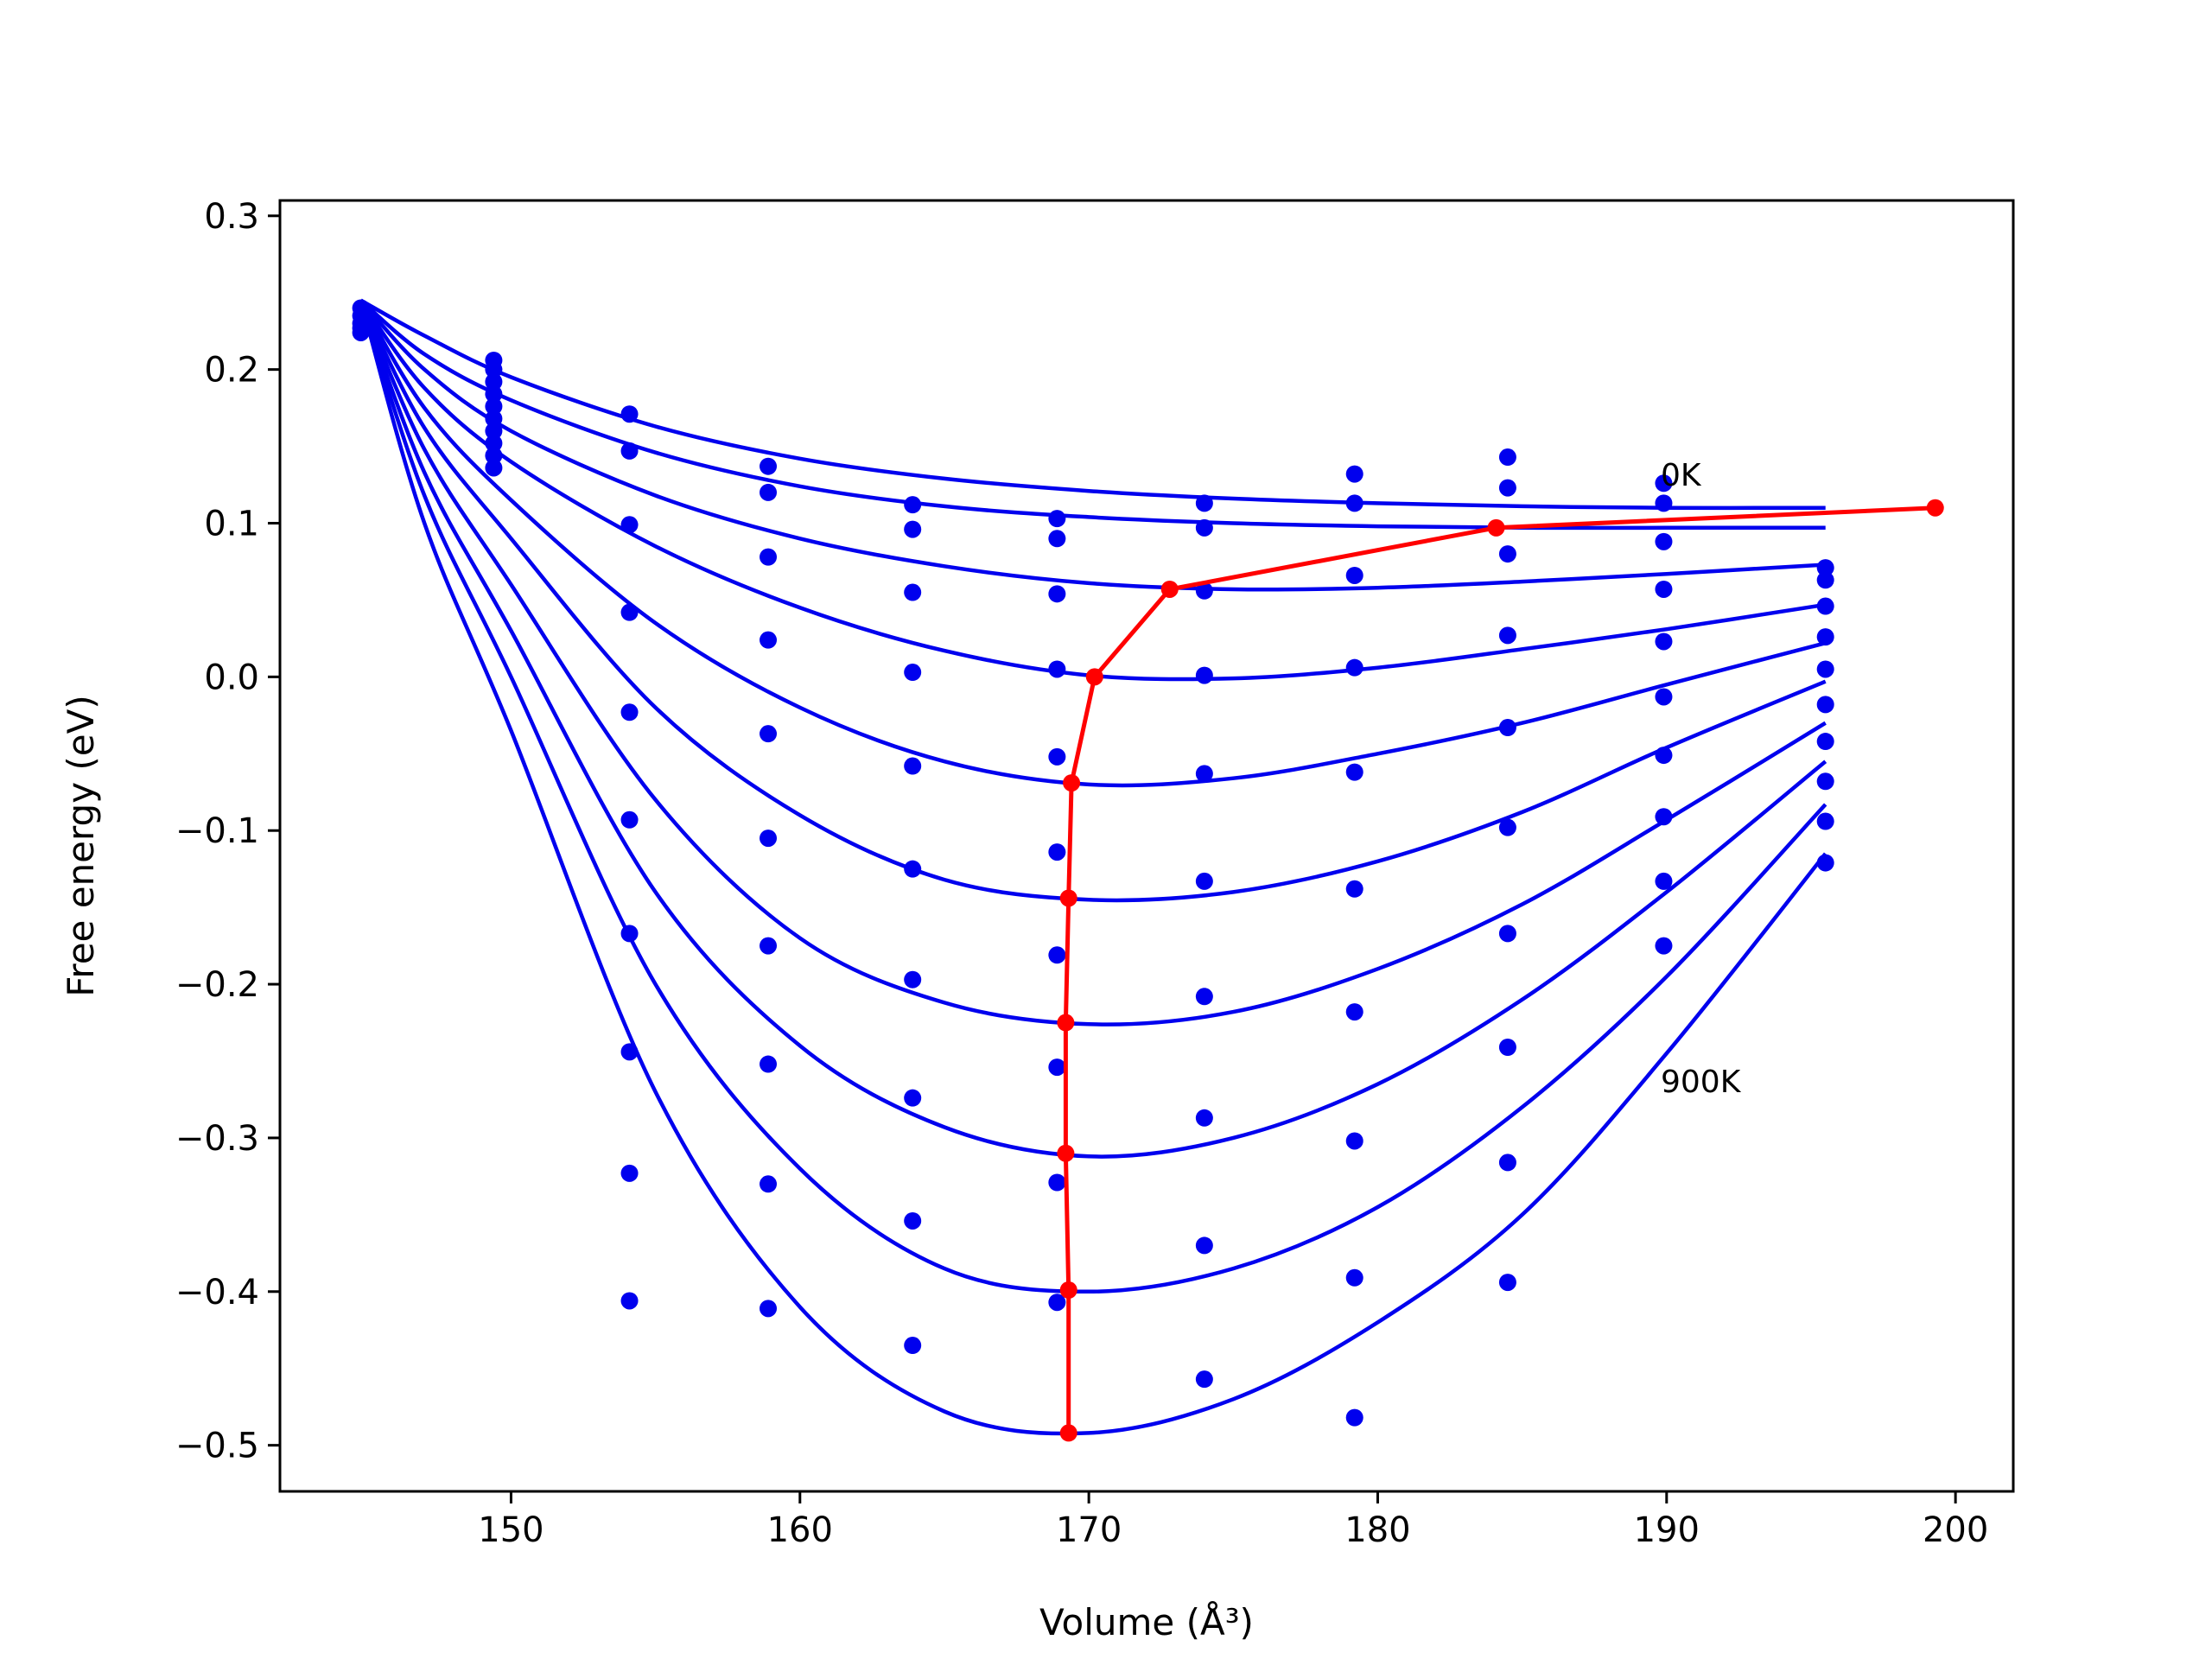  What do you see at coordinates (232, 524) in the screenshot?
I see `y-tick-label: 0.1` at bounding box center [232, 524].